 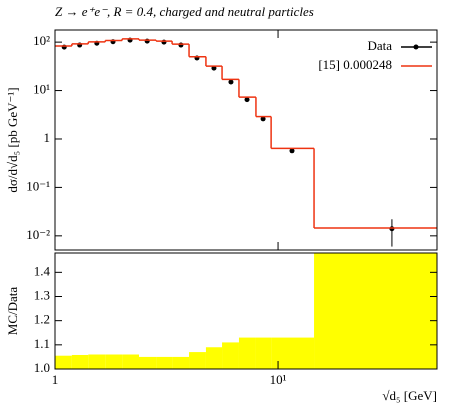 What do you see at coordinates (355, 64) in the screenshot?
I see `legend-label: [15] 0.000248` at bounding box center [355, 64].